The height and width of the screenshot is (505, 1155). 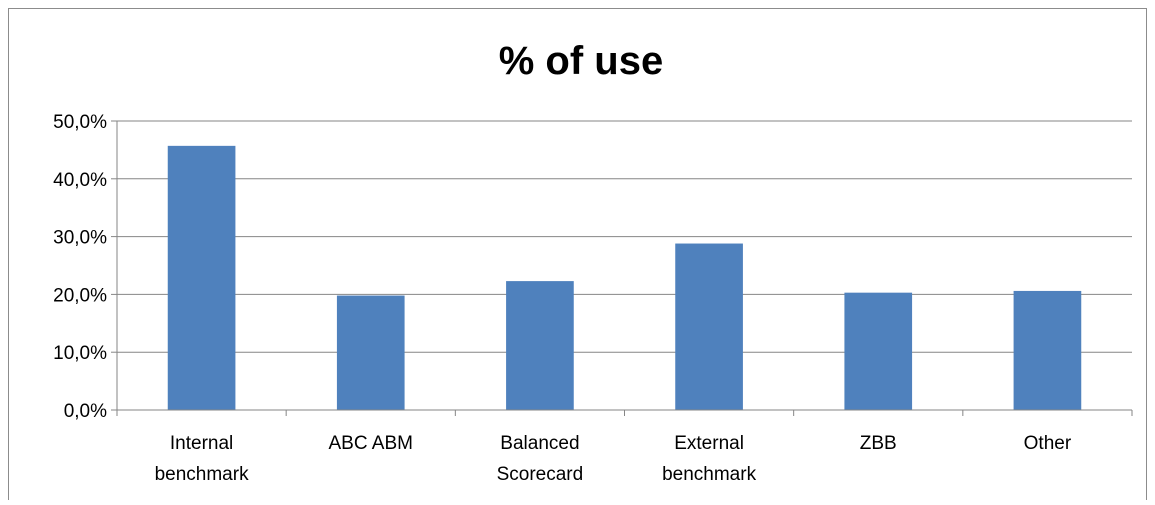 I want to click on y-tick-label: 10,0%, so click(x=80, y=353).